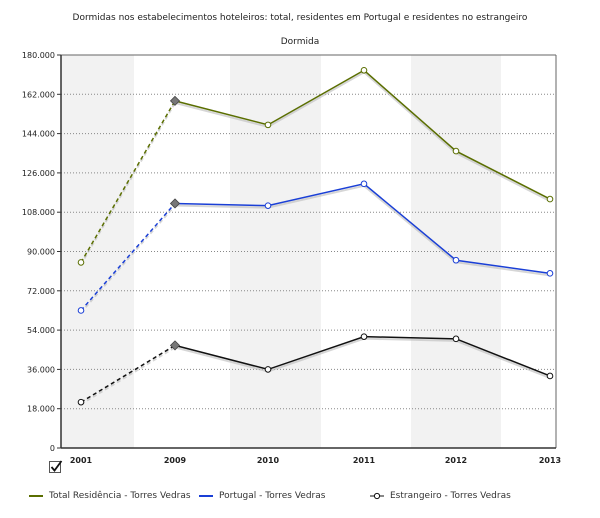  Describe the element at coordinates (52, 448) in the screenshot. I see `y-tick-label: 0` at that location.